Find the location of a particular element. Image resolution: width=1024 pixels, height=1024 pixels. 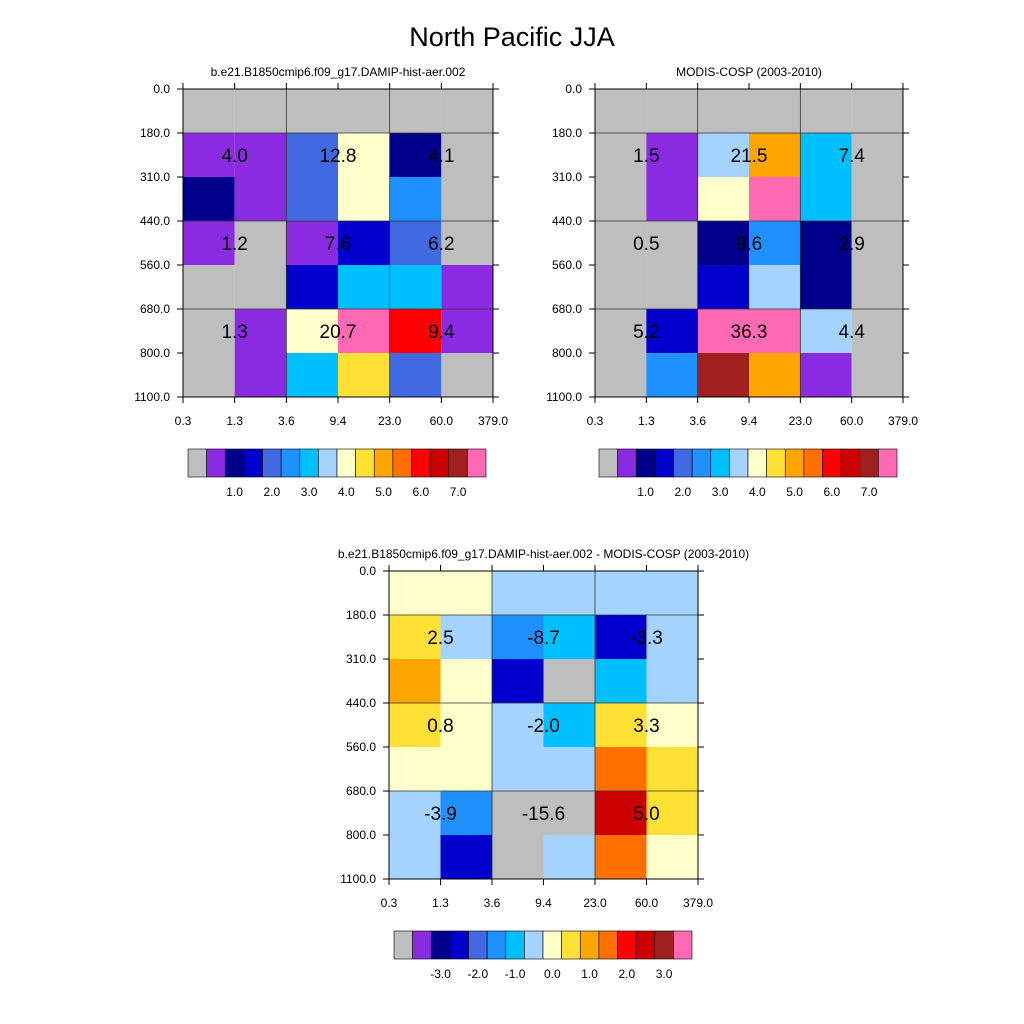

colorbar-label: -3.0 is located at coordinates (440, 974).